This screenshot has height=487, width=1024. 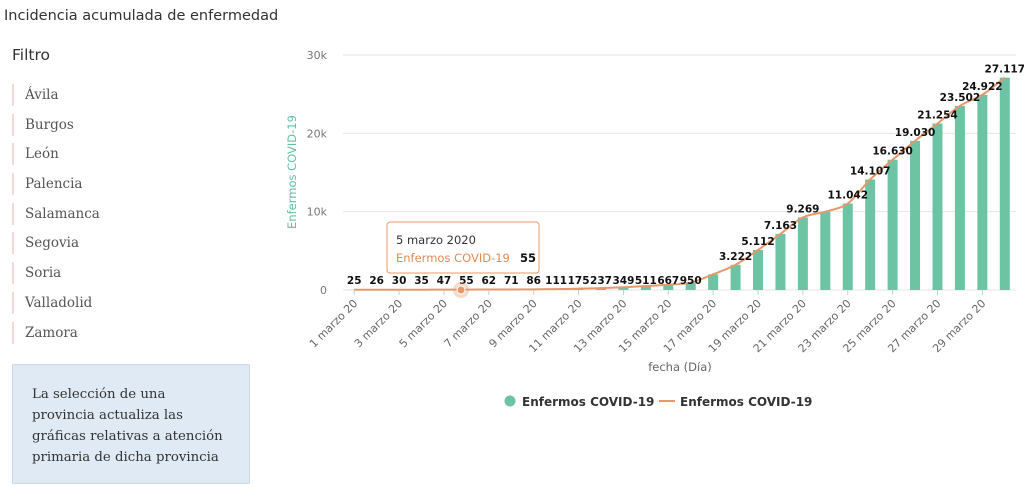 I want to click on data-label: 47, so click(x=444, y=281).